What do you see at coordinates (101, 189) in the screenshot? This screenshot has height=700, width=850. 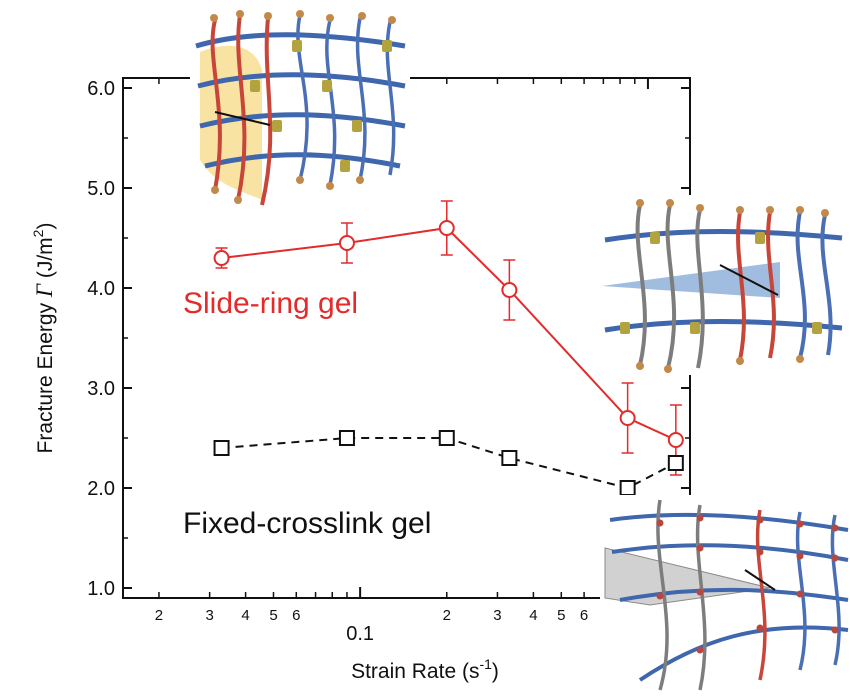 I see `y-tick-label: 5.0` at bounding box center [101, 189].